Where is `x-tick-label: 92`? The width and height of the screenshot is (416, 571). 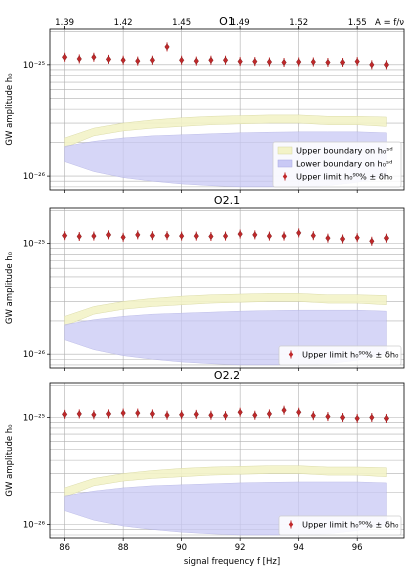
x-tick-label: 92 is located at coordinates (240, 548).